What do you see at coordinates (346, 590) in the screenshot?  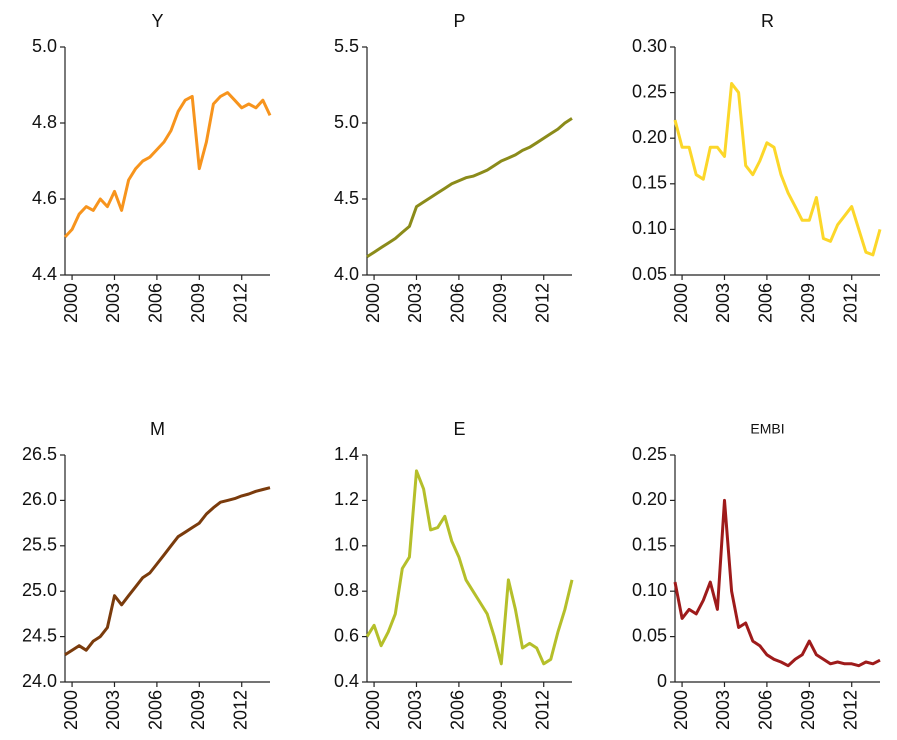 I see `y-tick-label: 0.8` at bounding box center [346, 590].